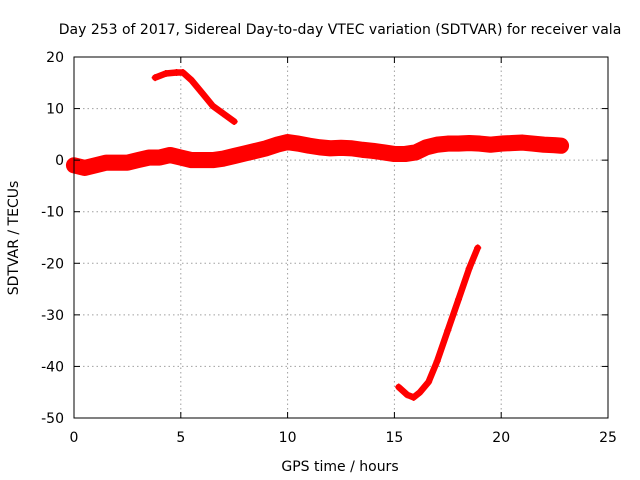 The image size is (640, 480). Describe the element at coordinates (339, 467) in the screenshot. I see `x-axis-label: GPS time / hours` at that location.